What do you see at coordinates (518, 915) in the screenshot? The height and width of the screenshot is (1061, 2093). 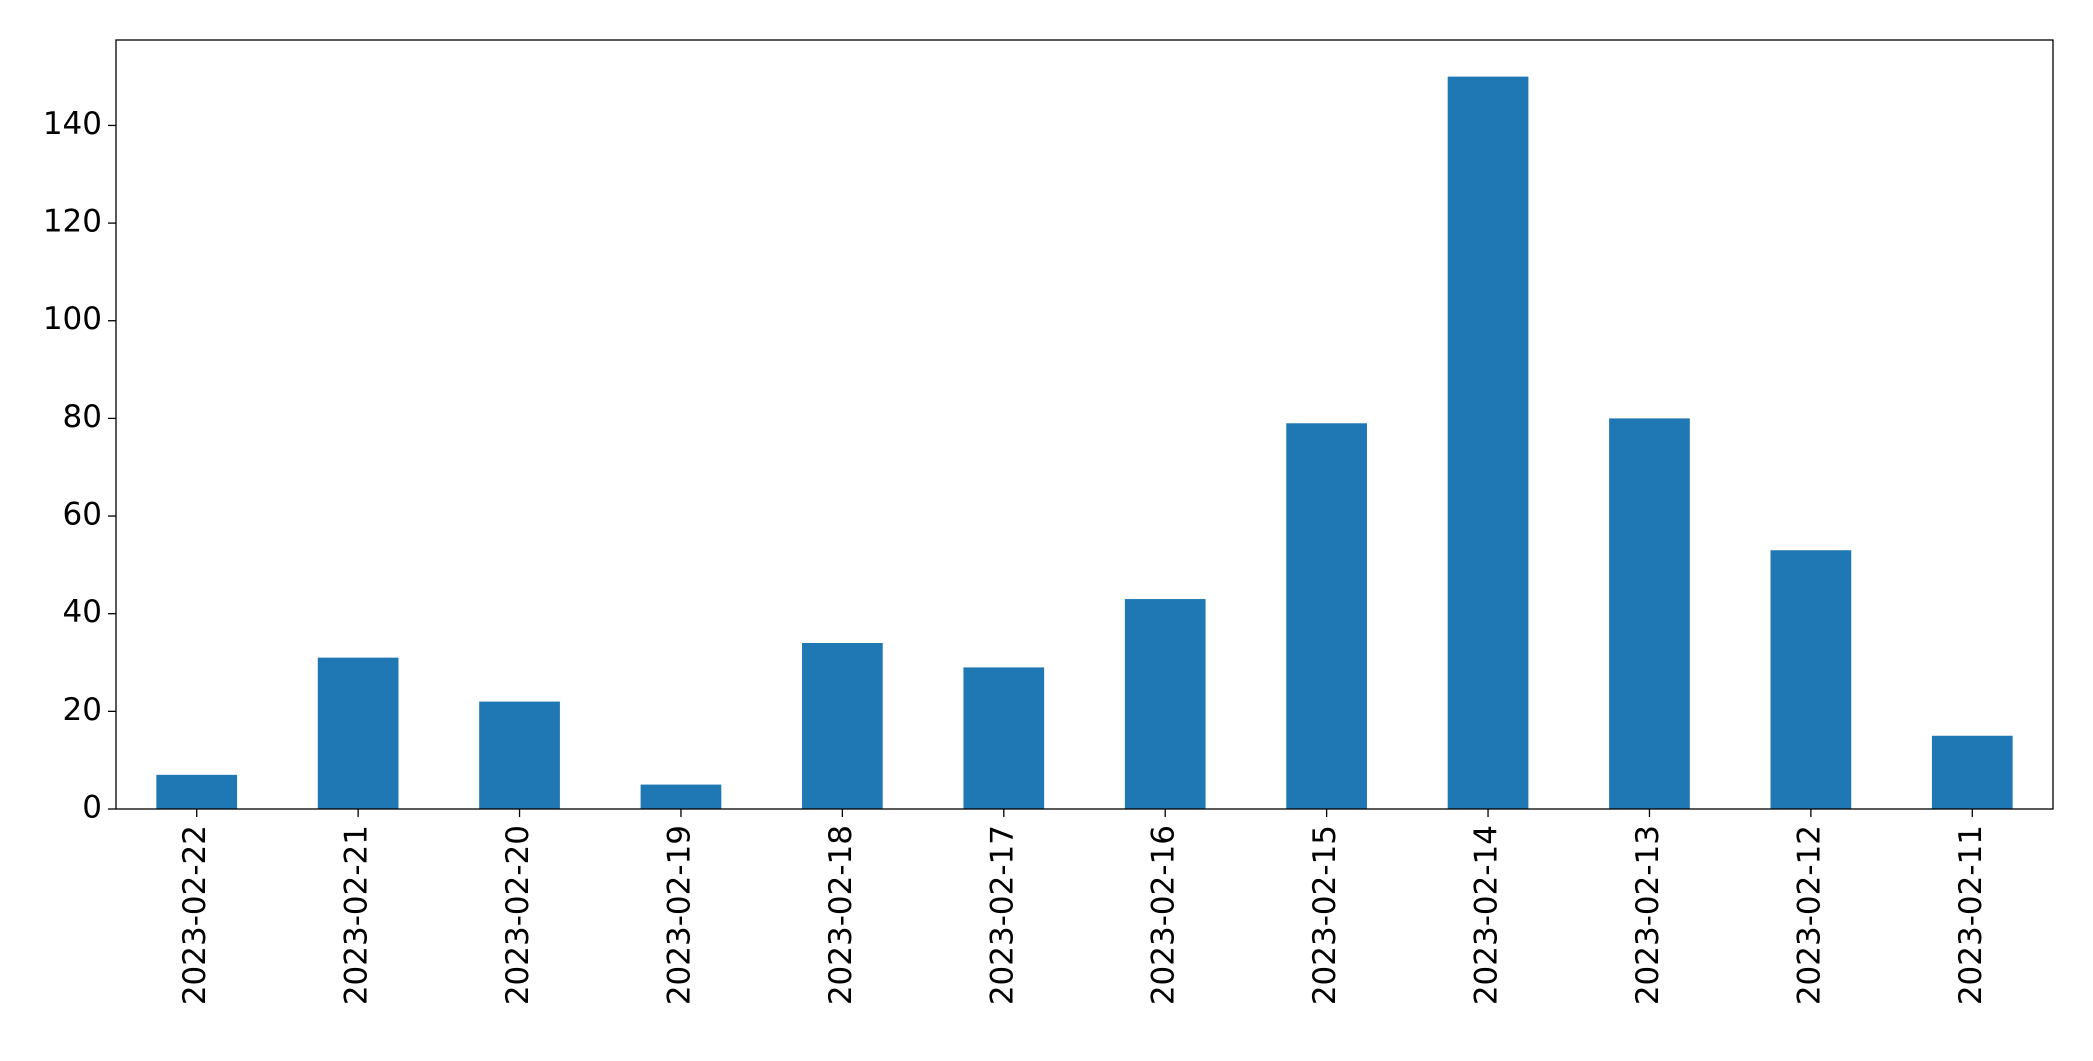 I see `x-tick-label: 2023-02-20` at bounding box center [518, 915].